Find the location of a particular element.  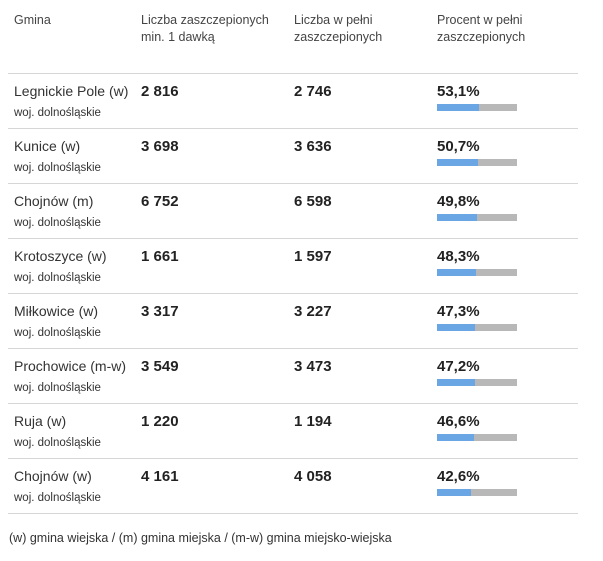

percent-value: 47,2% is located at coordinates (458, 366).